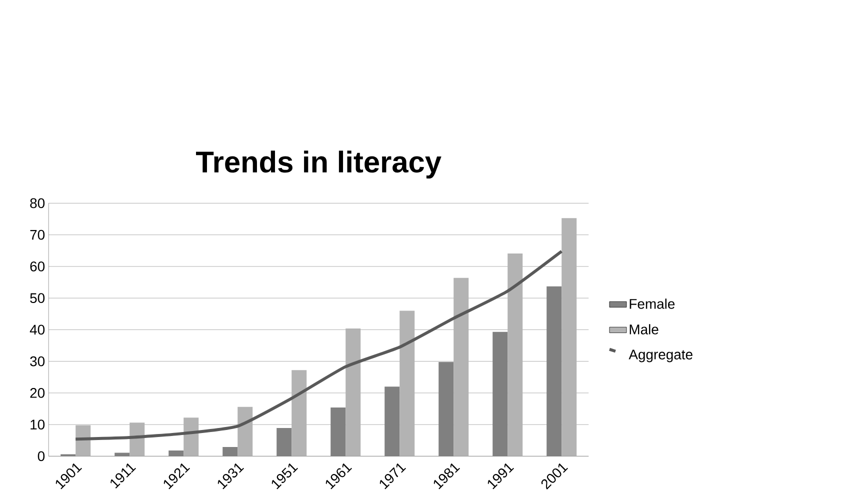 This screenshot has height=491, width=852. What do you see at coordinates (37, 235) in the screenshot?
I see `y-tick-label: 70` at bounding box center [37, 235].